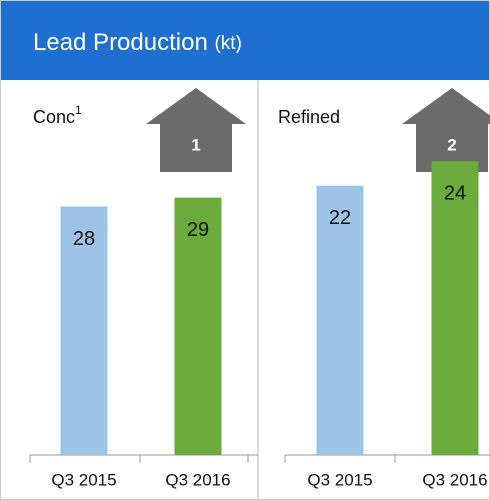 The height and width of the screenshot is (500, 490). Describe the element at coordinates (195, 144) in the screenshot. I see `change-label: 1` at that location.